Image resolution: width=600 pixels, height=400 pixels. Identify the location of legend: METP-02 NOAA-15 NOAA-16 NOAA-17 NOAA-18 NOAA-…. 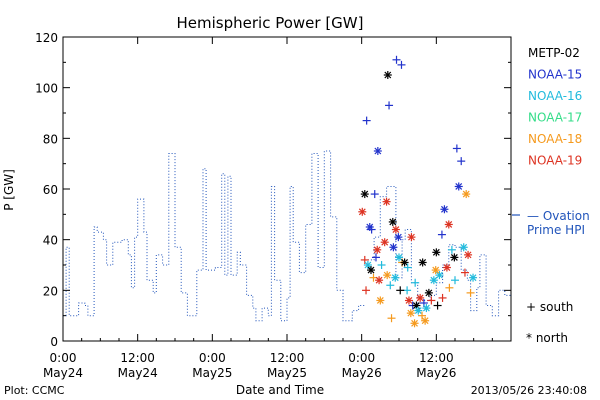
(551, 195).